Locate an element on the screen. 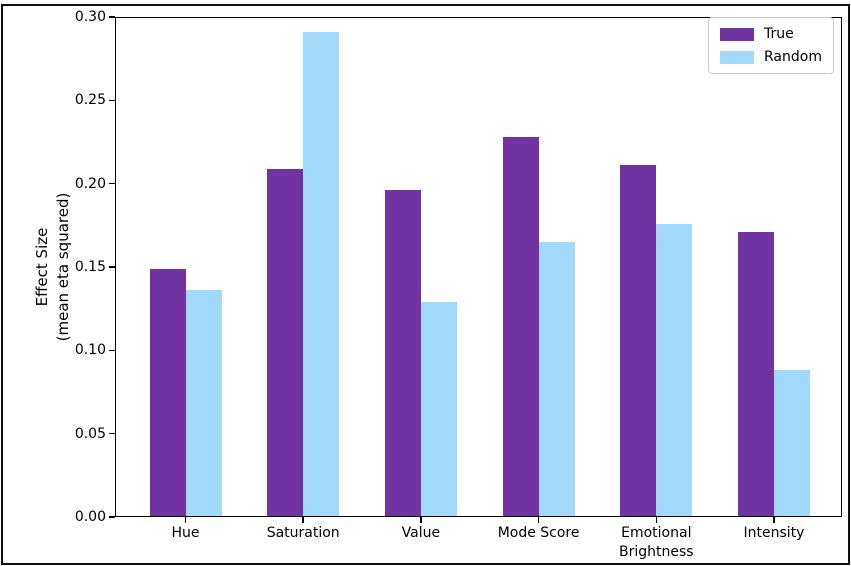 Image resolution: width=851 pixels, height=566 pixels. x-tick-label: Mode Score is located at coordinates (538, 533).